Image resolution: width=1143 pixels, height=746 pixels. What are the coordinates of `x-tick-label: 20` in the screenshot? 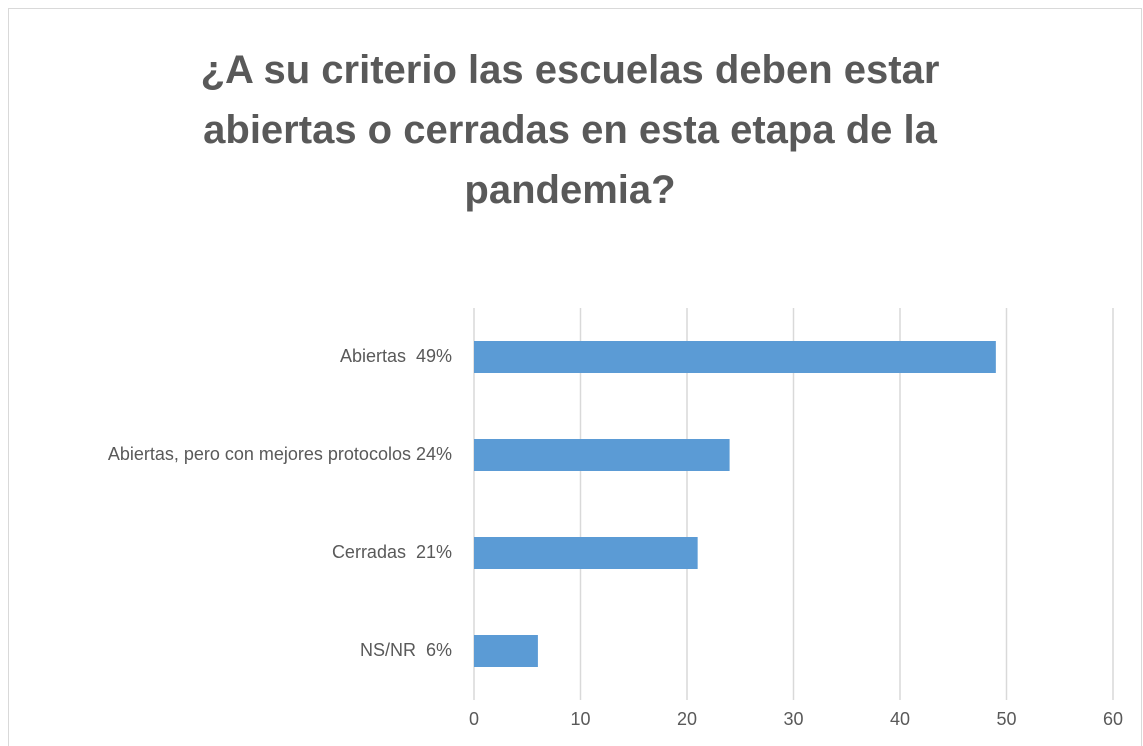 It's located at (687, 719).